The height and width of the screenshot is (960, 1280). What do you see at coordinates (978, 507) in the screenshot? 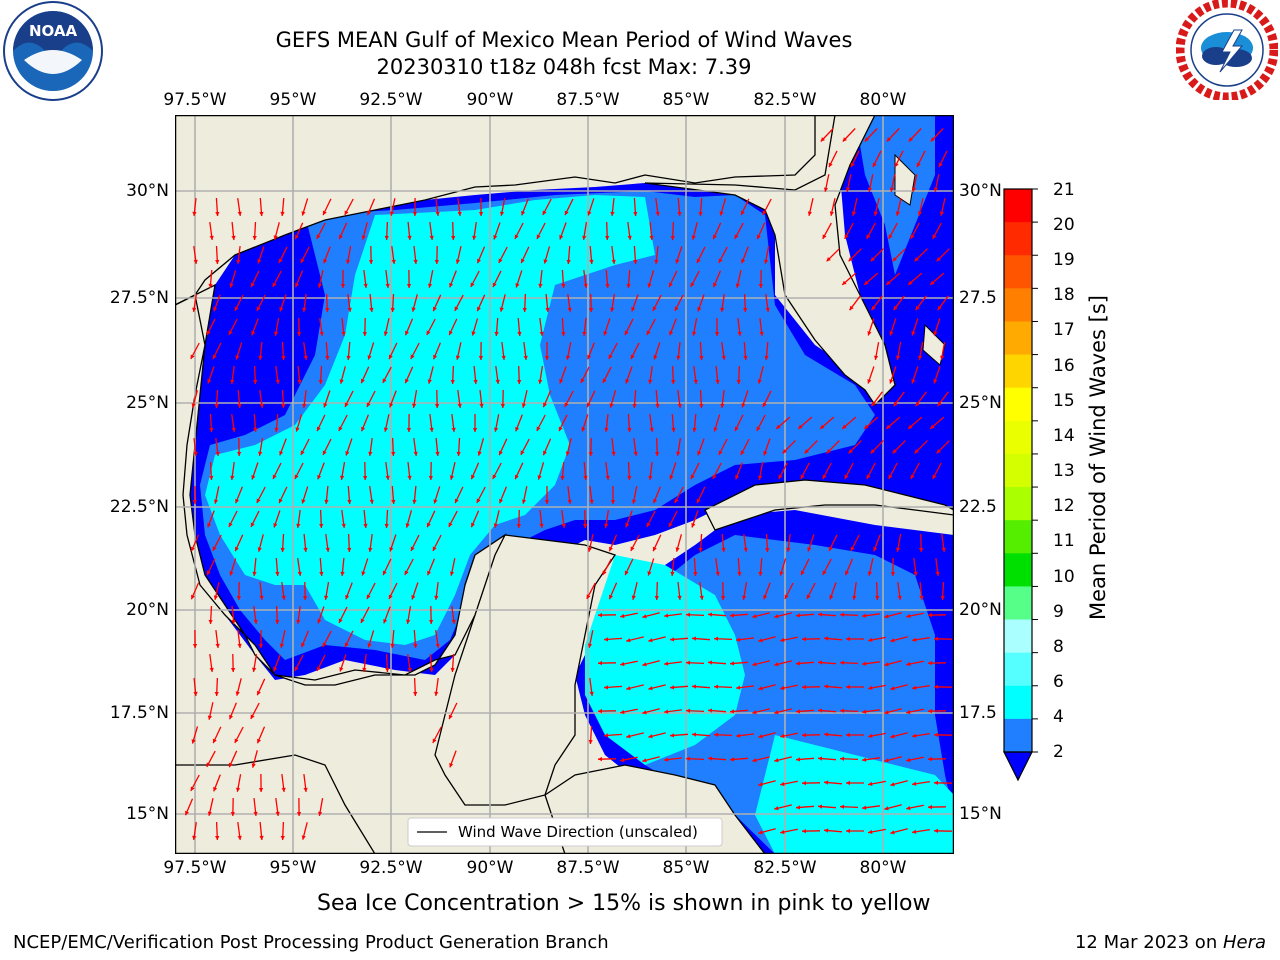
I see `lat-tick-right: 22.5` at bounding box center [978, 507].